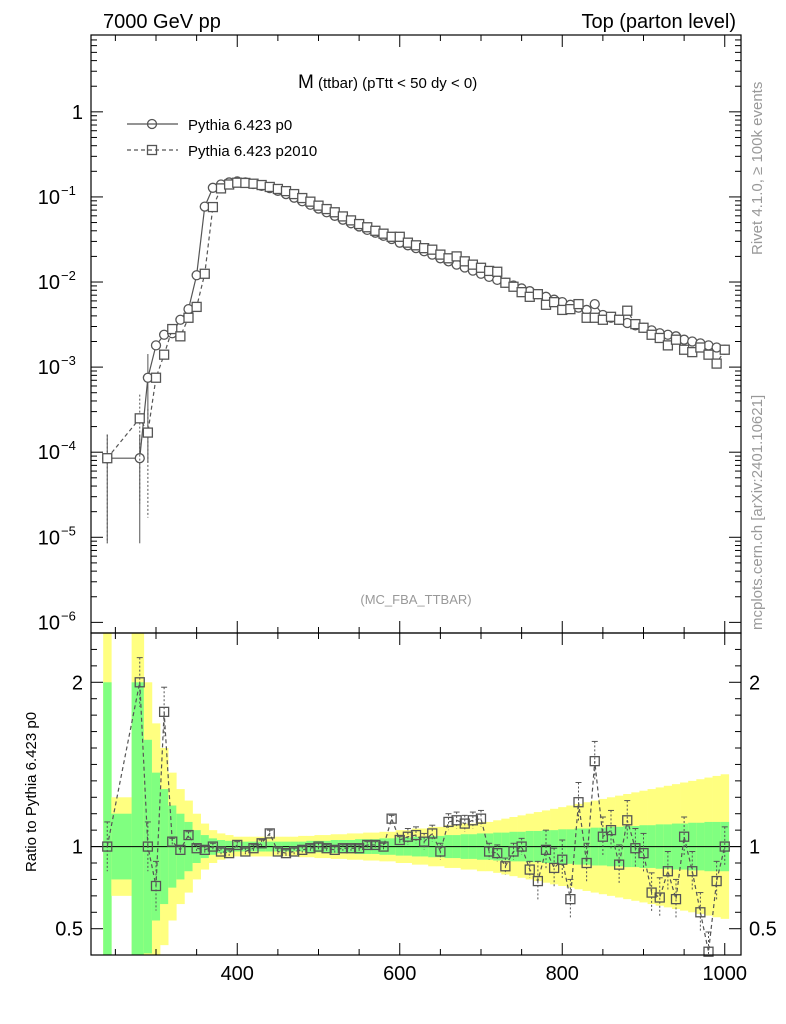  I want to click on x-tick-label: 400, so click(237, 974).